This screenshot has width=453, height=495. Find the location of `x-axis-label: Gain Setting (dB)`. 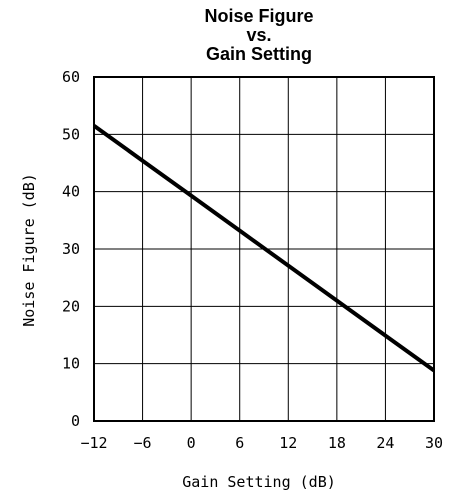

x-axis-label: Gain Setting (dB) is located at coordinates (259, 482).